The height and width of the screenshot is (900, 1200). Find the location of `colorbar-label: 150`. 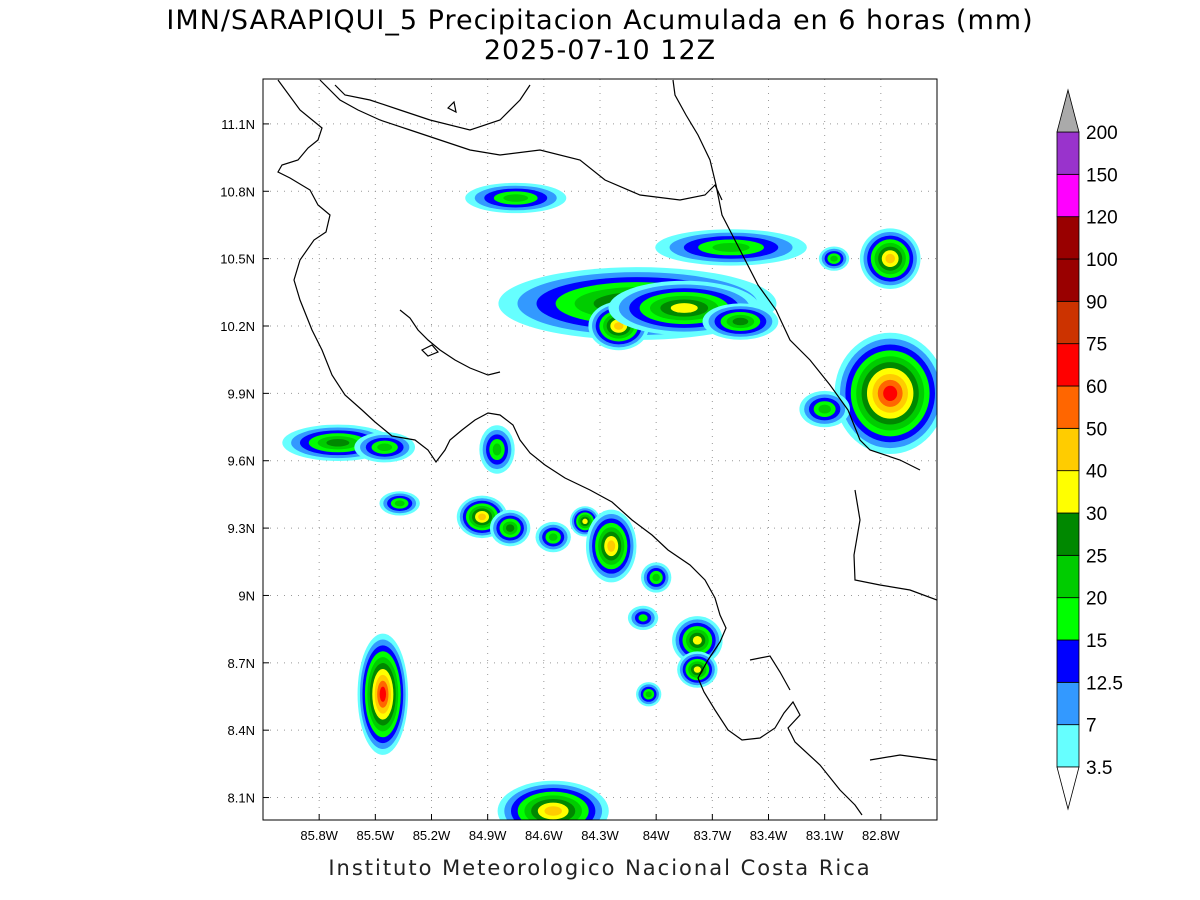

colorbar-label: 150 is located at coordinates (1102, 175).